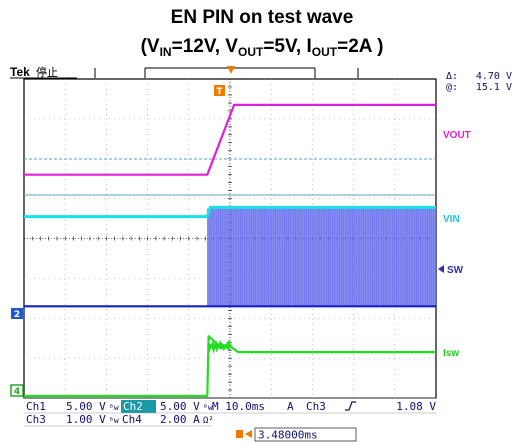 This screenshot has height=443, width=524. I want to click on trigger-pos-arrow-icon, so click(248, 434).